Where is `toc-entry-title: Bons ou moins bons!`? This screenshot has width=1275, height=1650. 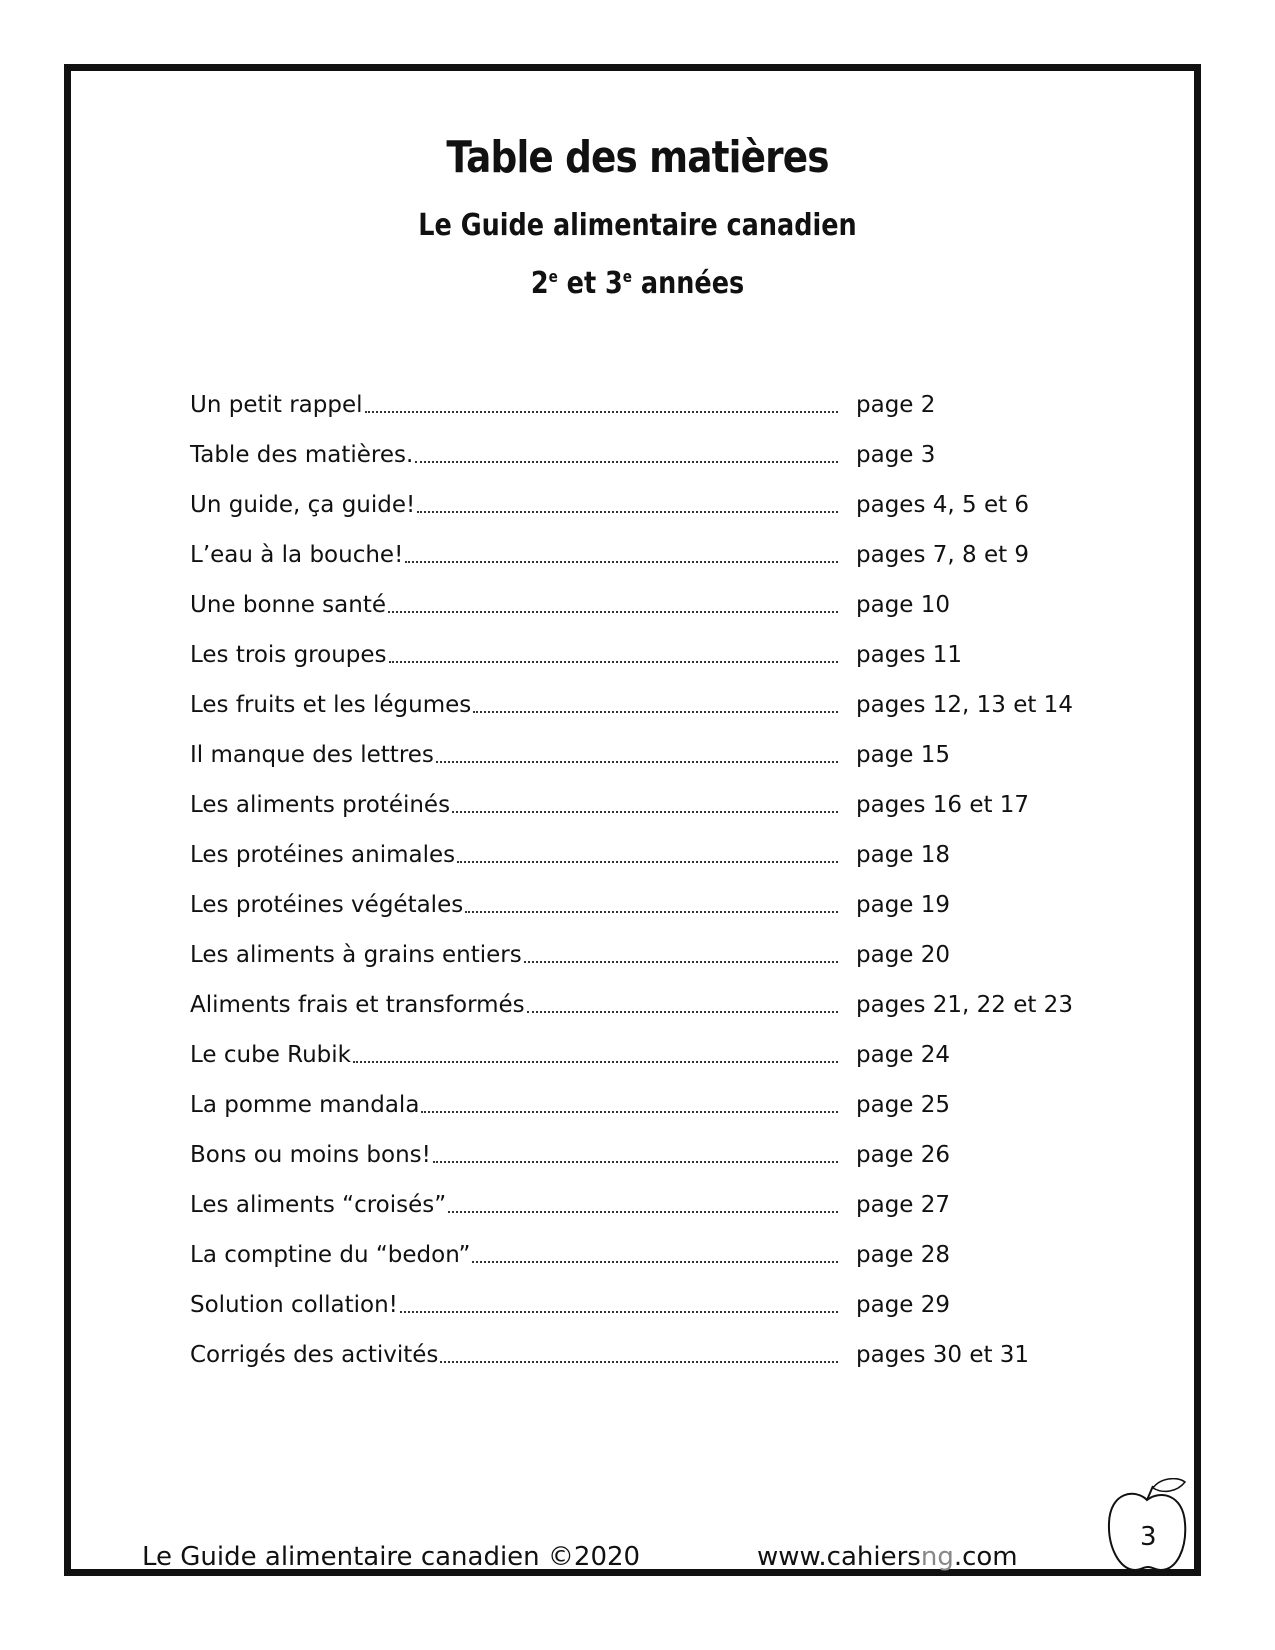
toc-entry-title: Bons ou moins bons! is located at coordinates (310, 1155).